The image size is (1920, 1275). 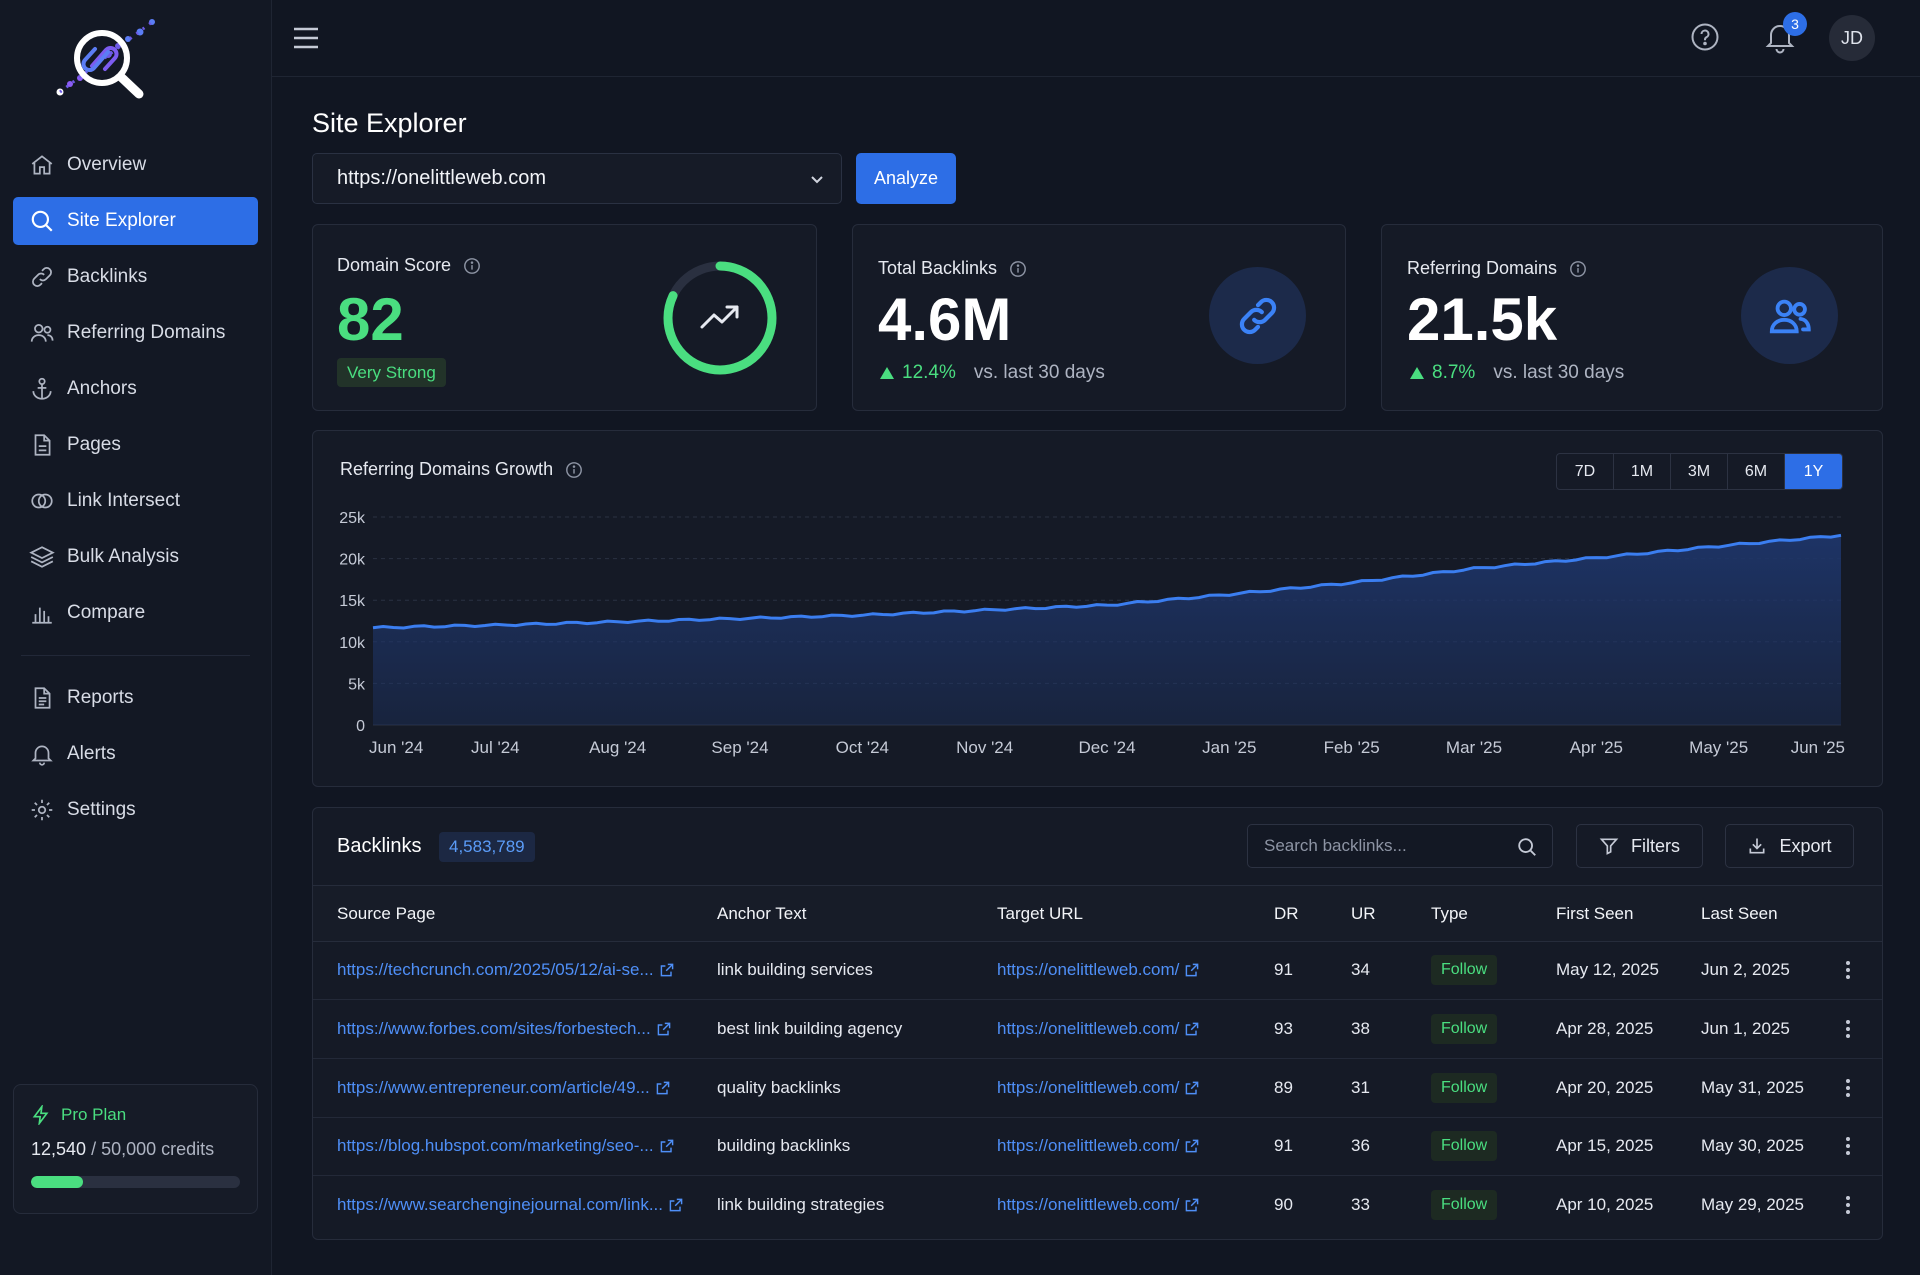 I want to click on notifications-button: 3, so click(x=1786, y=33).